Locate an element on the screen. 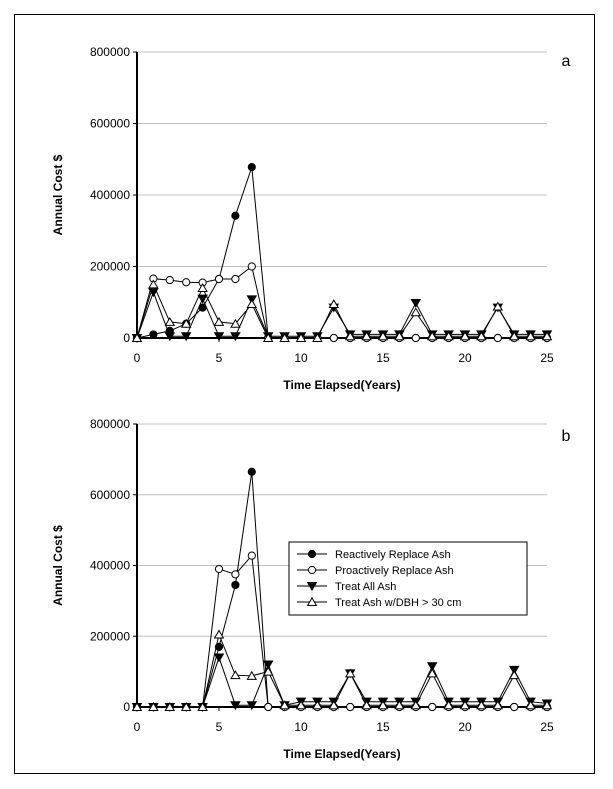 The image size is (613, 789). x-tick-label: 25 is located at coordinates (547, 358).